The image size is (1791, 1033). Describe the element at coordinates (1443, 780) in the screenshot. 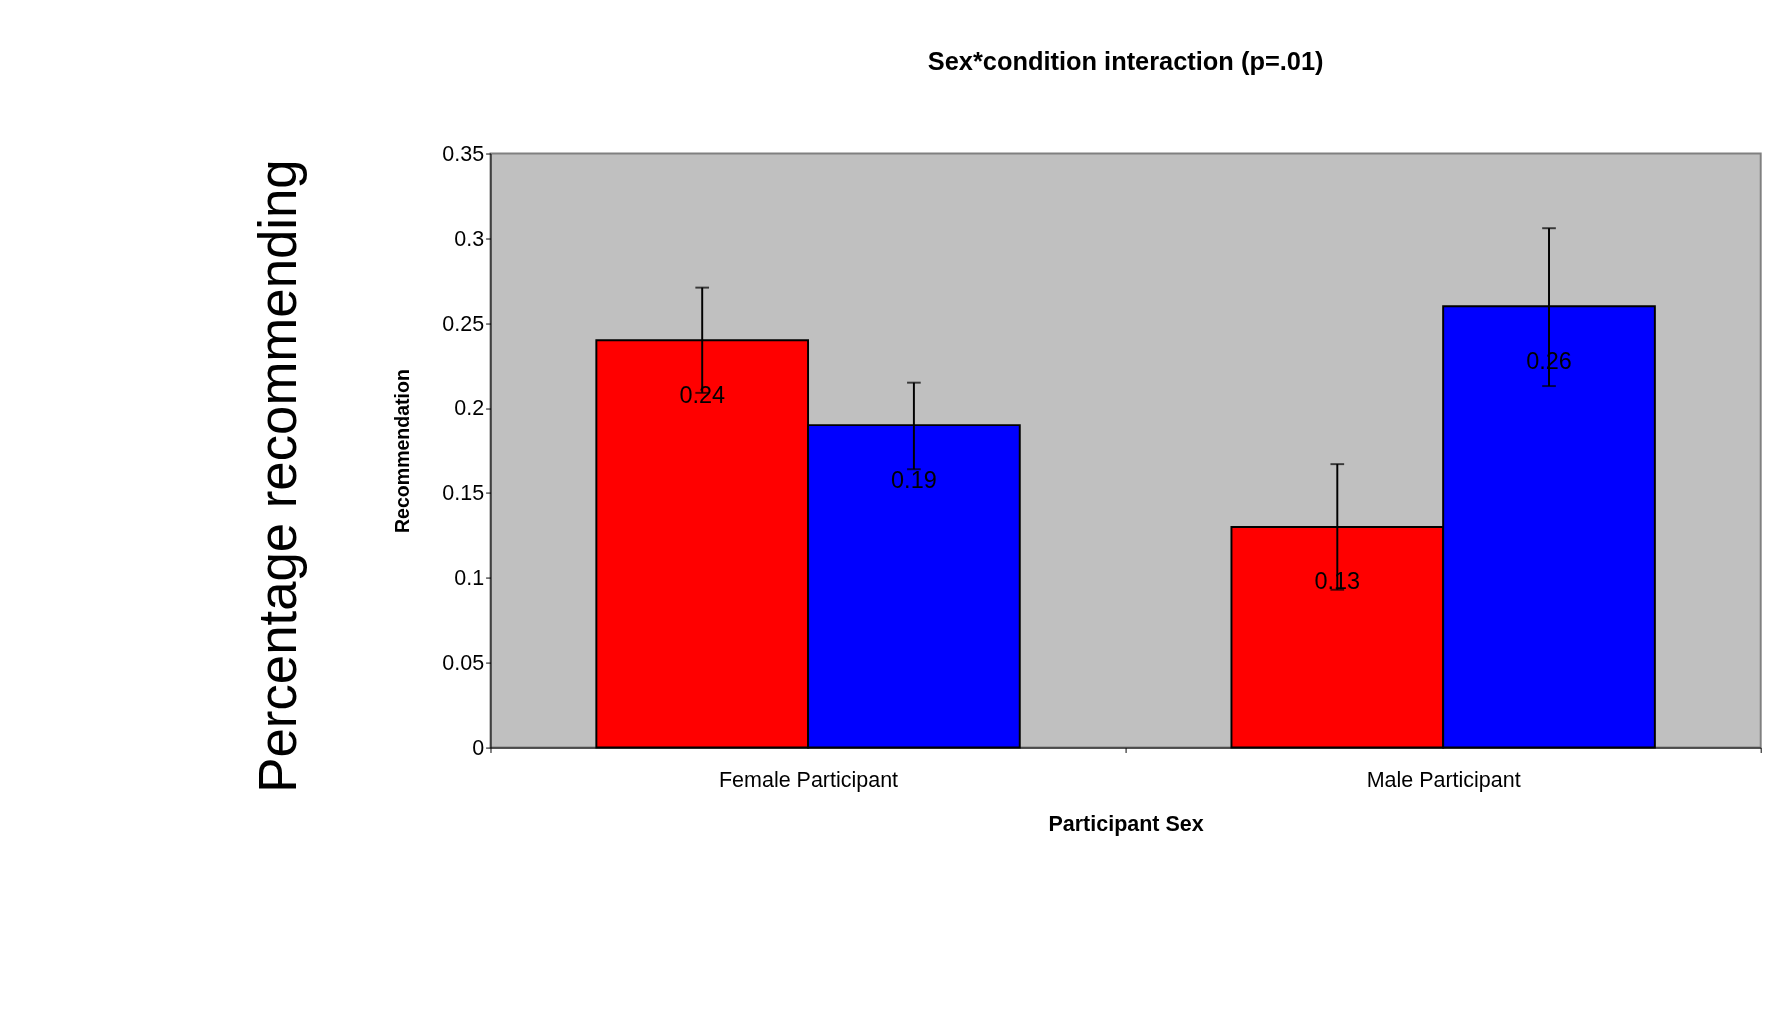

I see `x-tick-label: Male Participant` at that location.